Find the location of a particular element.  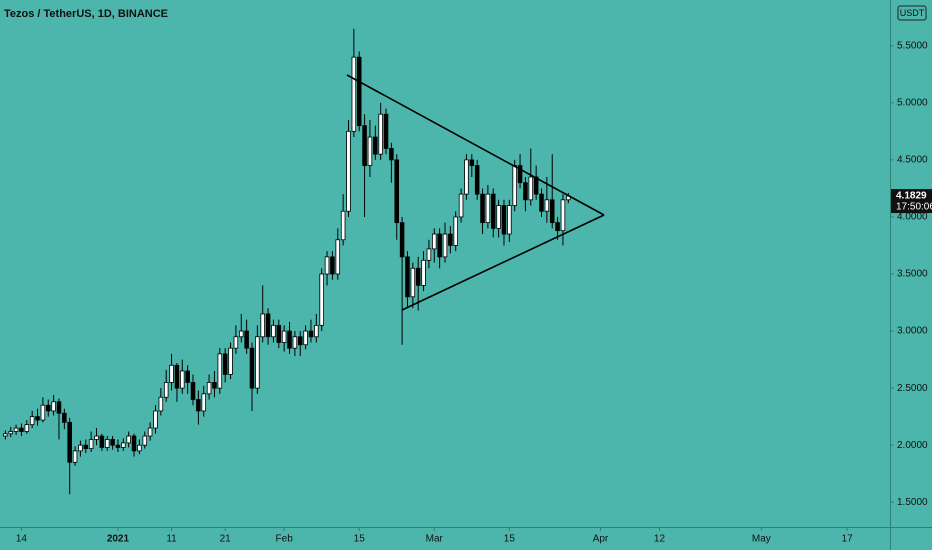

y-tick-label: 2.0000 is located at coordinates (912, 445).